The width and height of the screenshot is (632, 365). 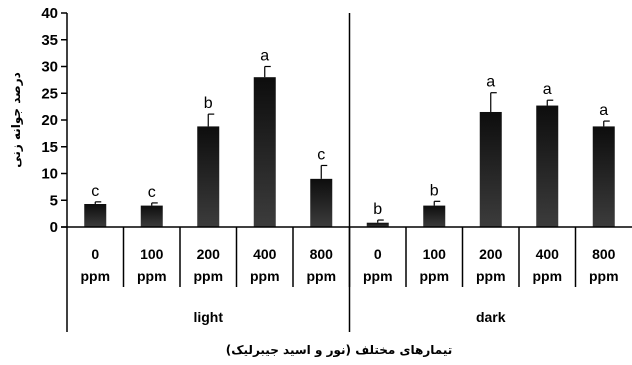 I want to click on y-tick-label: 0, so click(x=54, y=227).